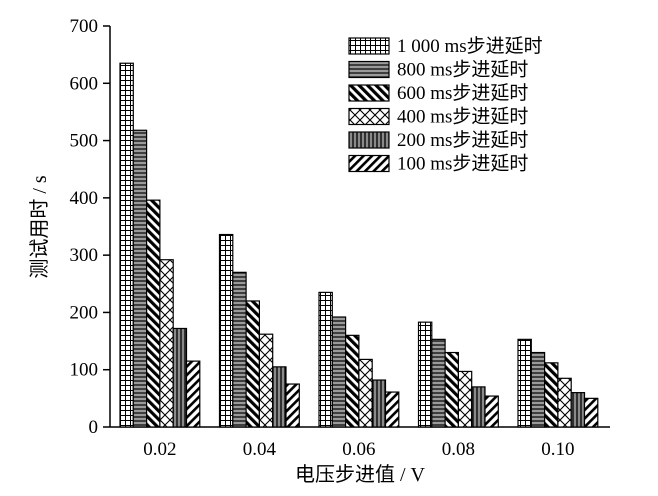 The image size is (658, 496). Describe the element at coordinates (557, 449) in the screenshot. I see `x-tick-label: 0.10` at that location.